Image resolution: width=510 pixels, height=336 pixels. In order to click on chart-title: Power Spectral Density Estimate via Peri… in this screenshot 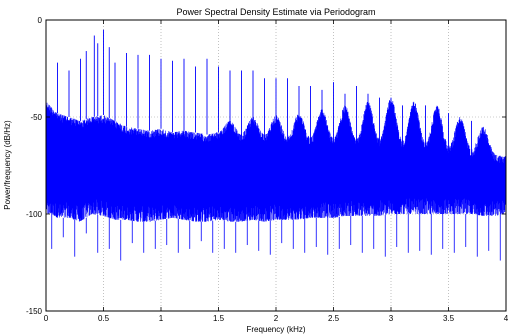, I will do `click(275, 12)`.